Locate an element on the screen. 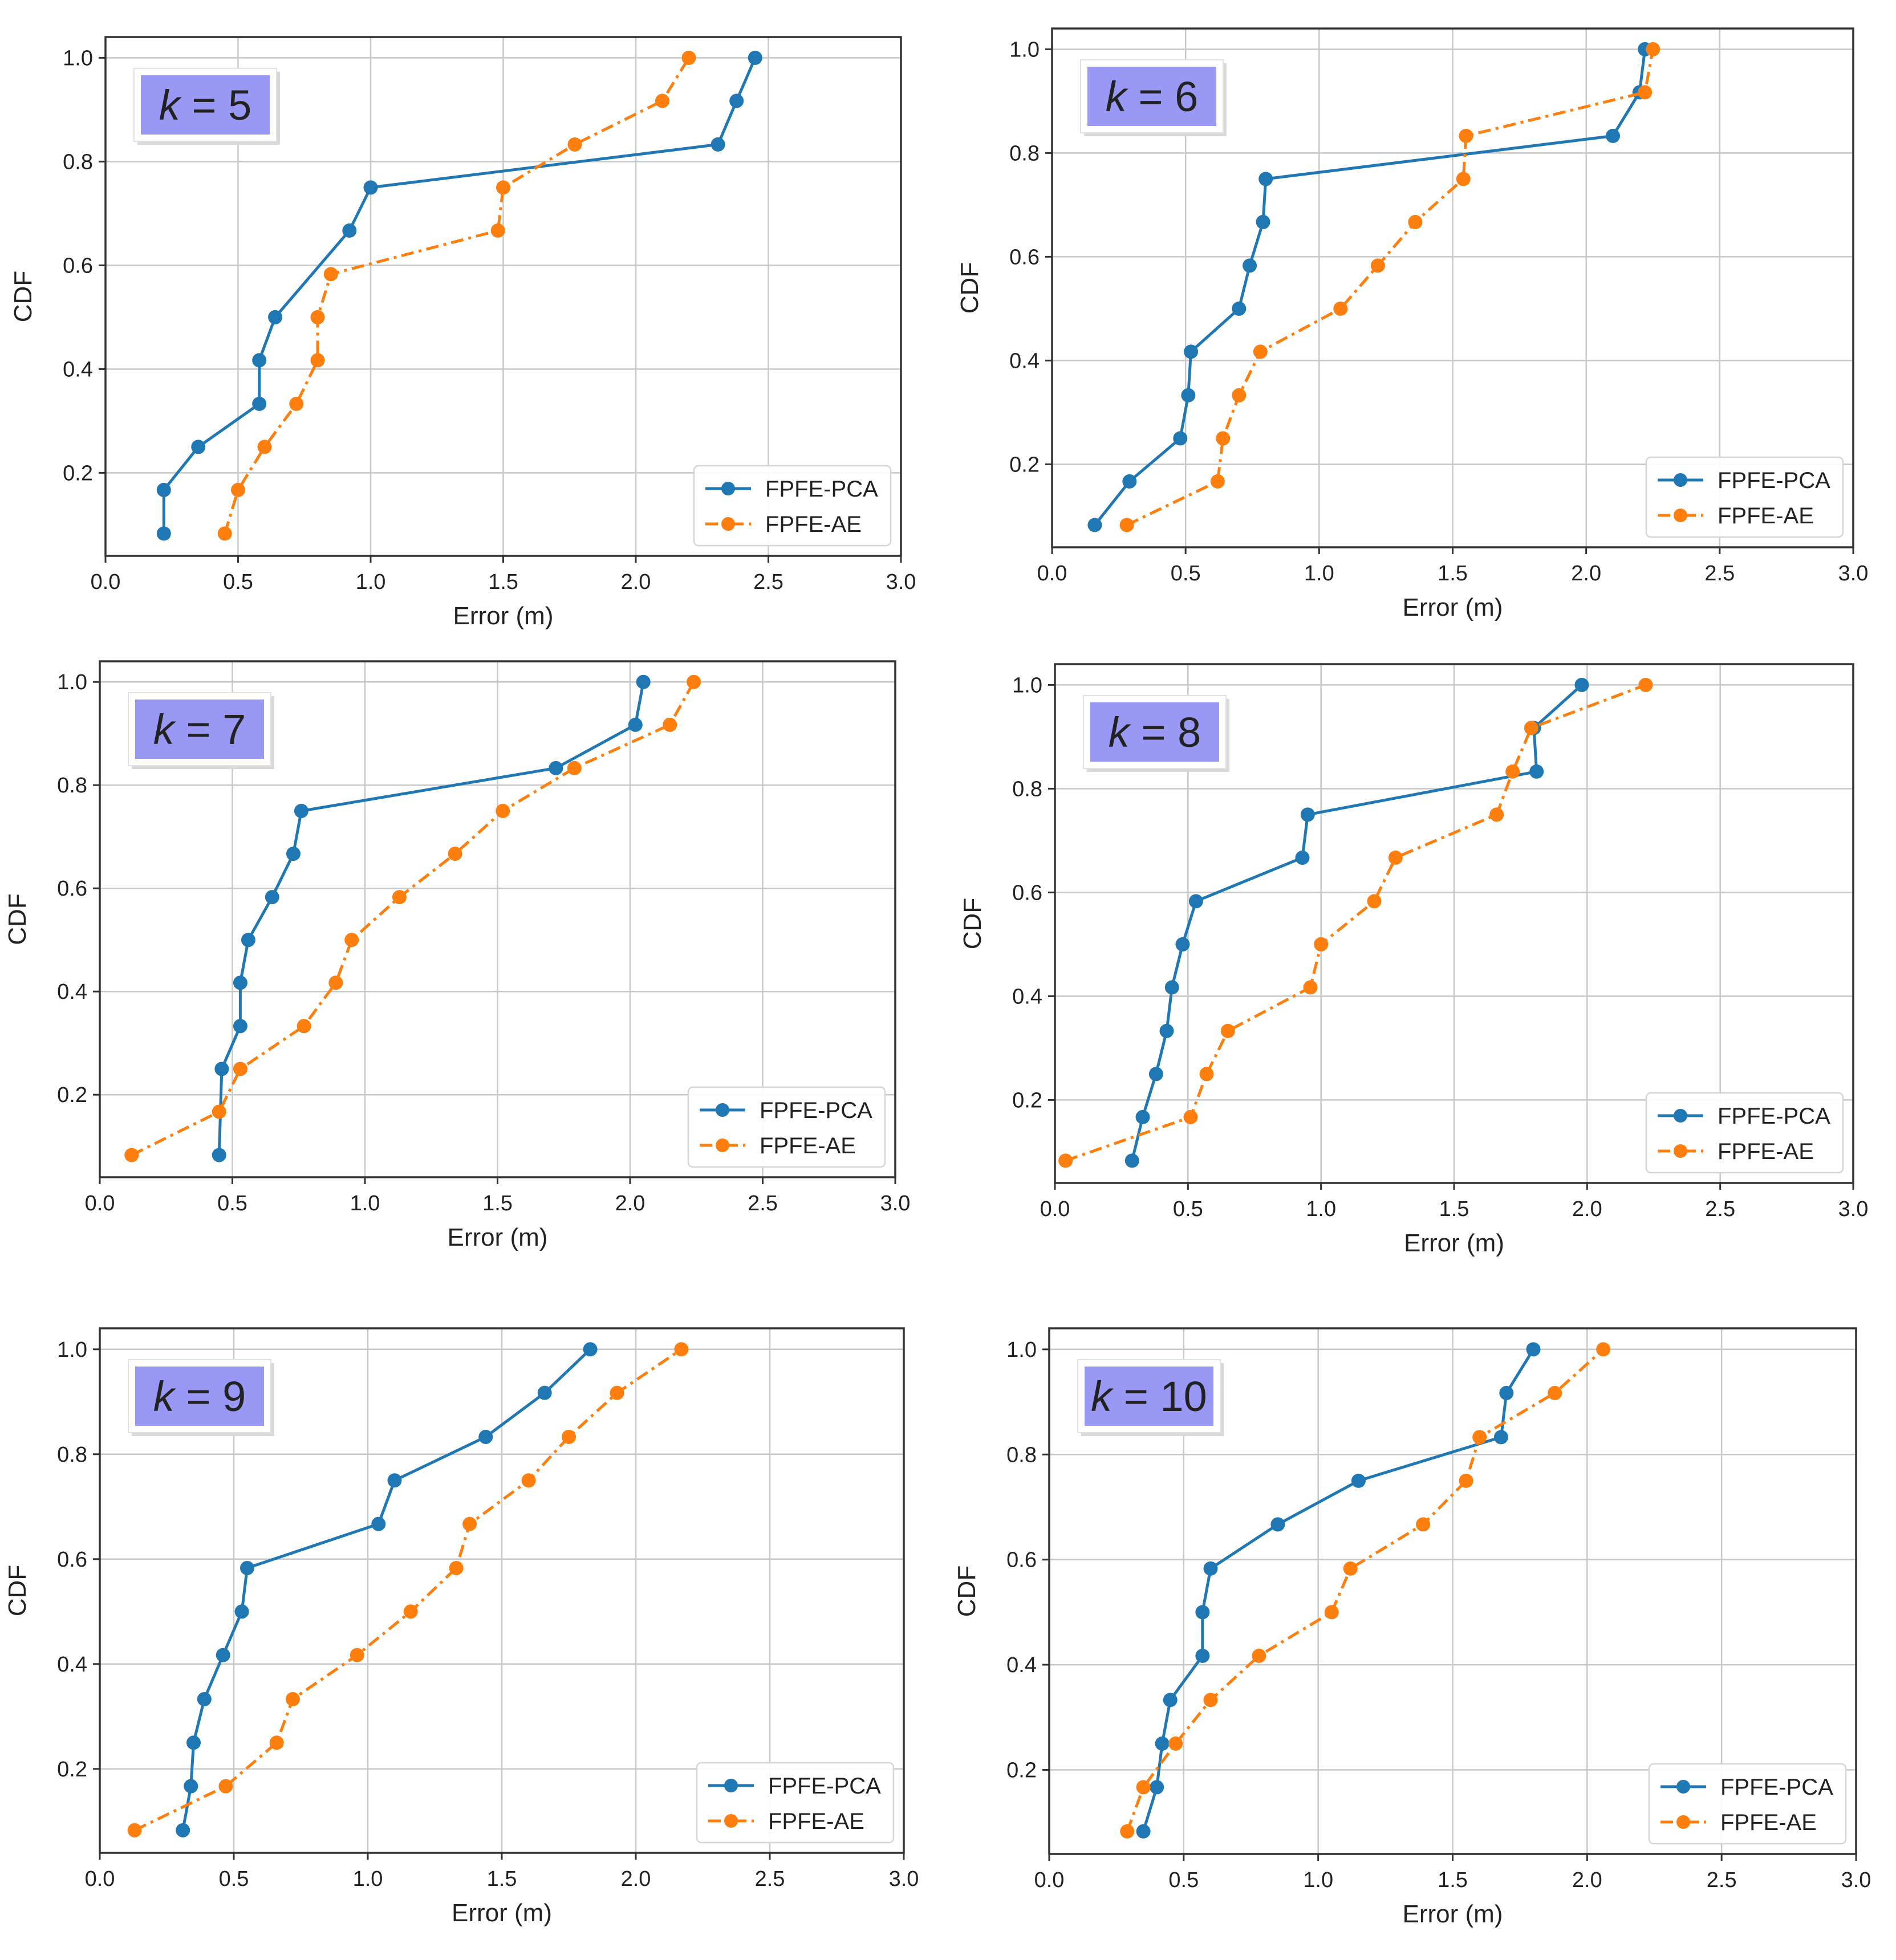 The image size is (1896, 1960). annotation-box is located at coordinates (1149, 1397).